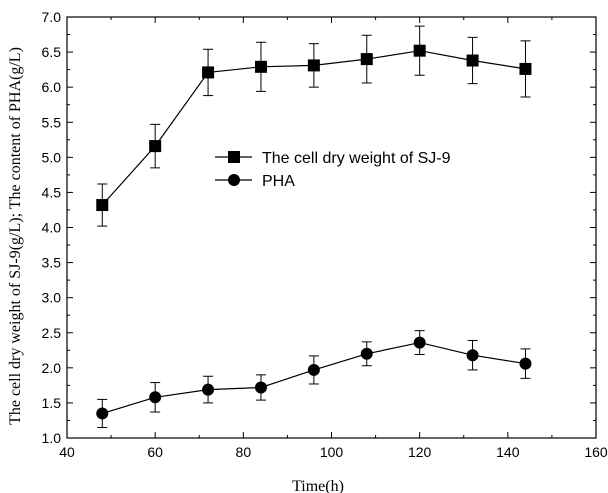 The width and height of the screenshot is (608, 493). I want to click on y-tick-label: 3.5, so click(52, 263).